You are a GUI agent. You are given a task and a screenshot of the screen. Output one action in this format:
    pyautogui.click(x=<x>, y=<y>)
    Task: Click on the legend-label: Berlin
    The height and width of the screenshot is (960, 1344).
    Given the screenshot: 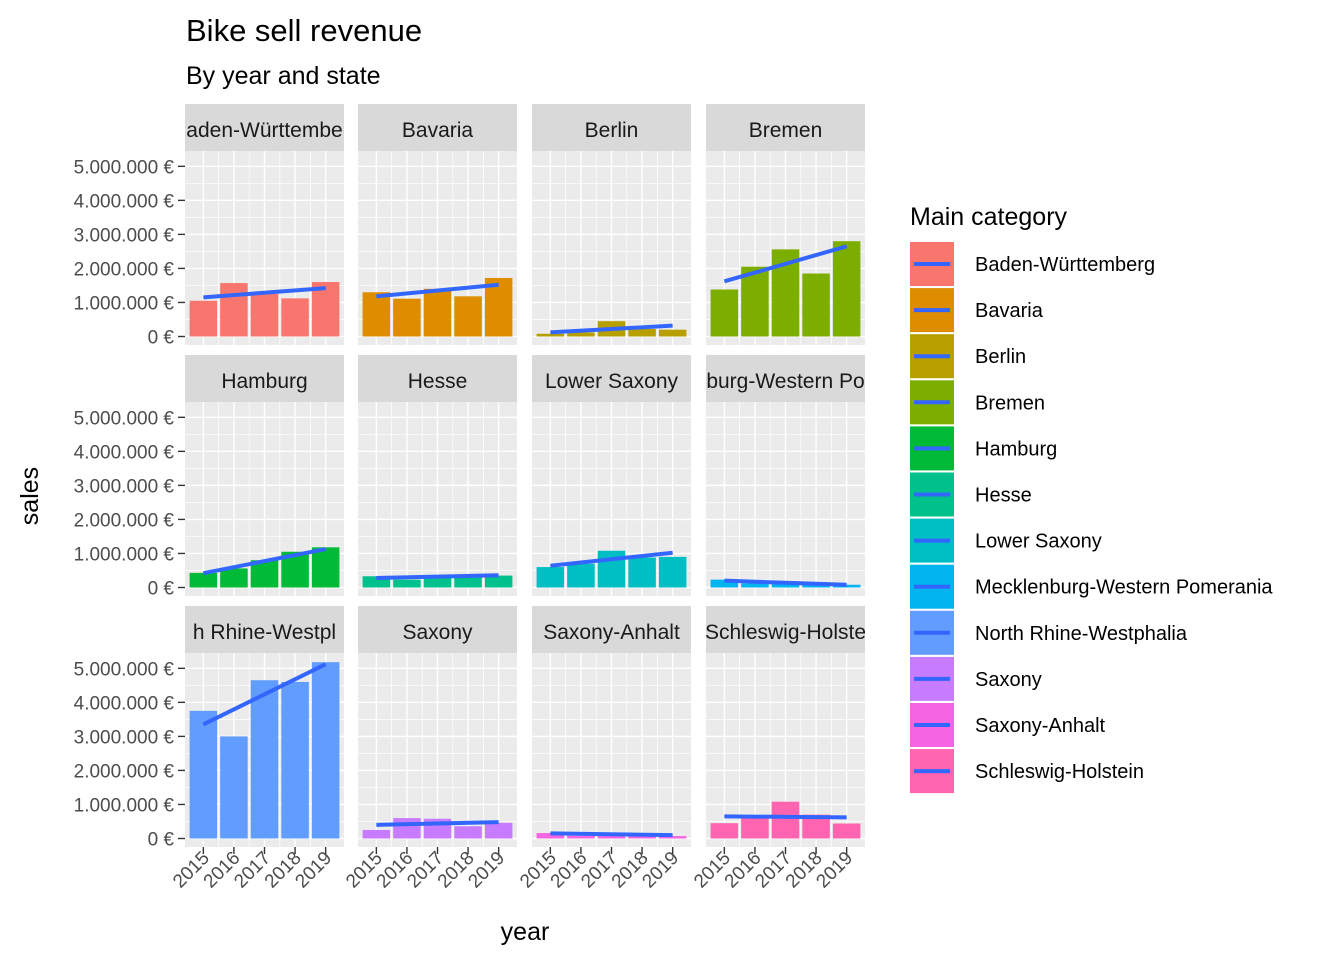 What is the action you would take?
    pyautogui.click(x=1000, y=357)
    